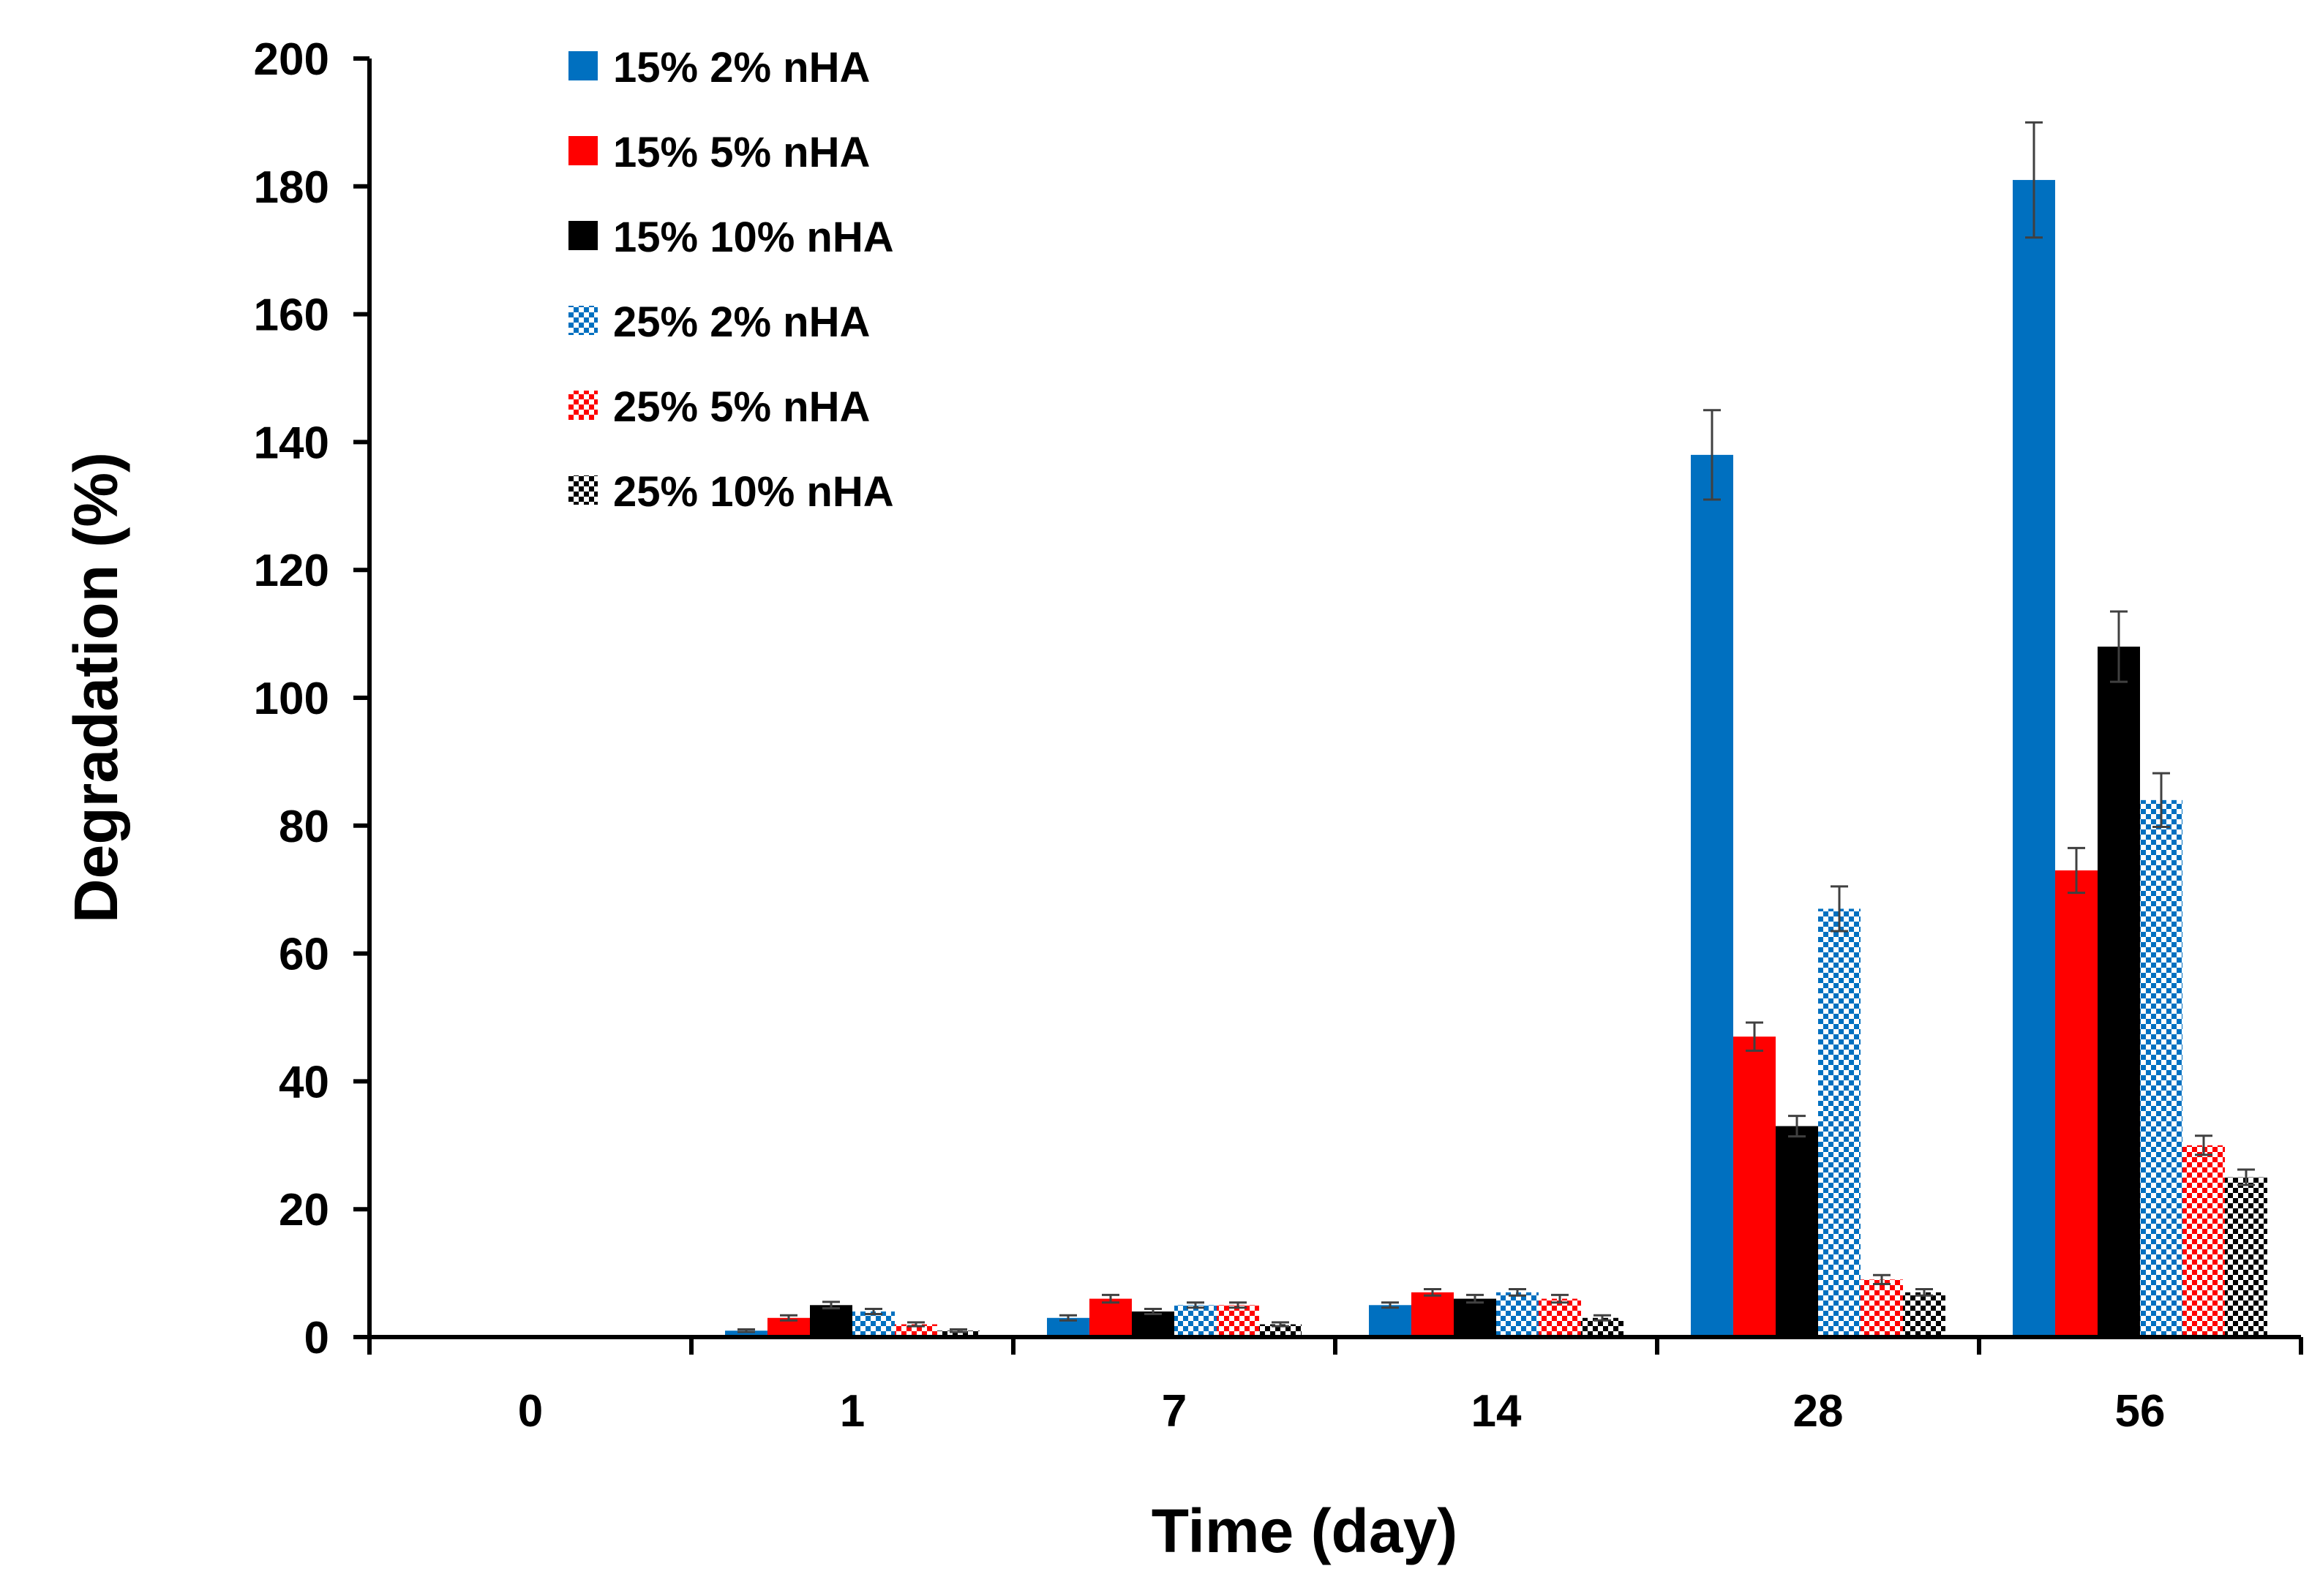 This screenshot has height=1596, width=2320. I want to click on legend-label: 15% 5% nHA, so click(741, 152).